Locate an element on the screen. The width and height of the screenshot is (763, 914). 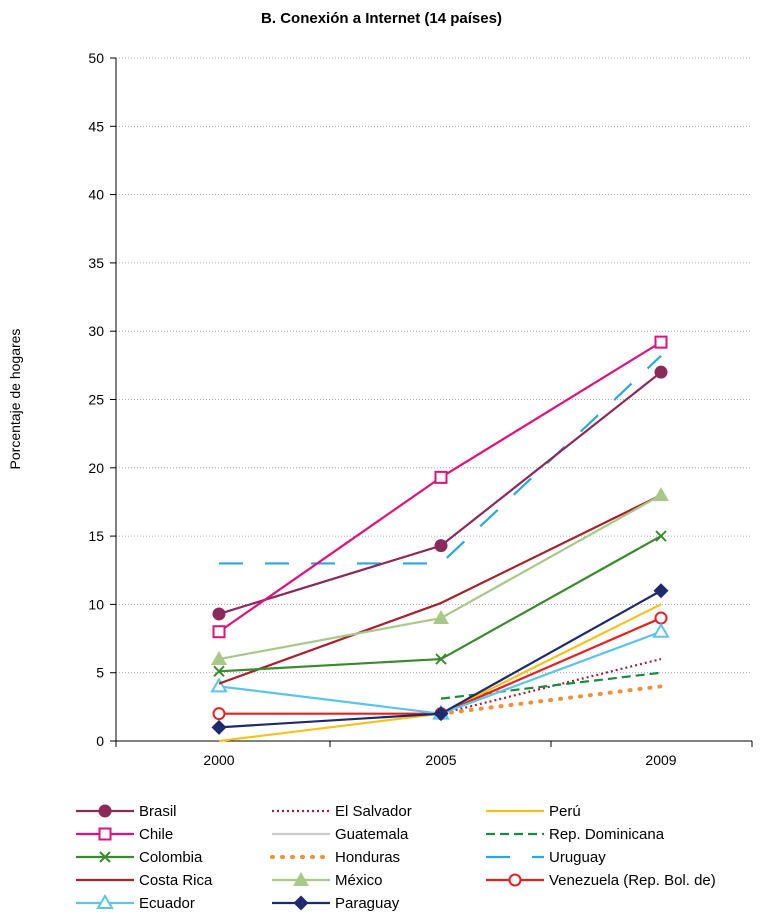
y-tick-label: 35 is located at coordinates (96, 263).